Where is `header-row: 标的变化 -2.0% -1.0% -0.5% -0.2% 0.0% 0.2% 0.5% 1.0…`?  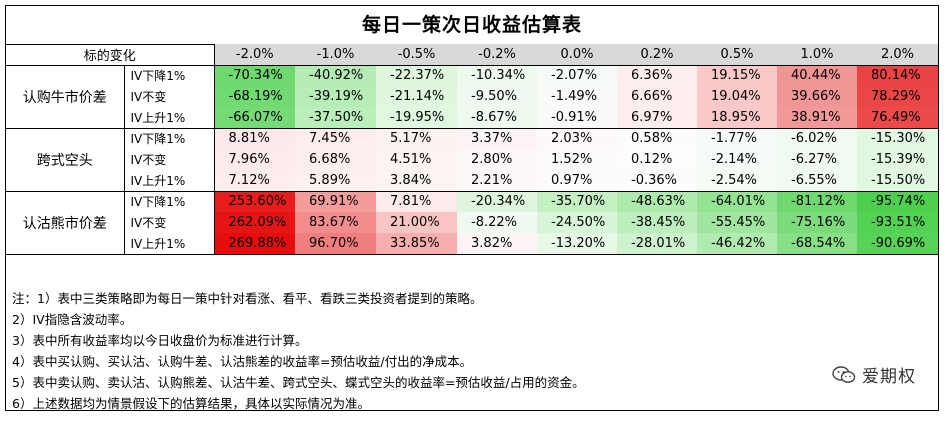
header-row: 标的变化 -2.0% -1.0% -0.5% -0.2% 0.0% 0.2% 0.5% 1.0… is located at coordinates (472, 55).